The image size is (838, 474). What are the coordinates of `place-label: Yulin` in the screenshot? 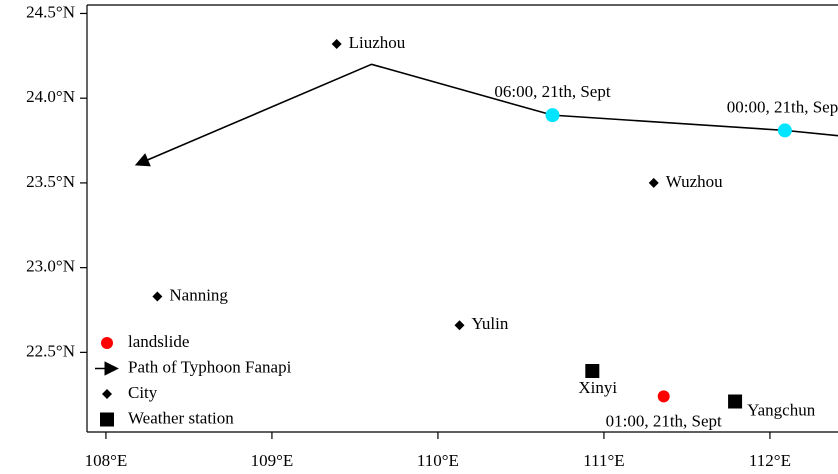 It's located at (490, 323).